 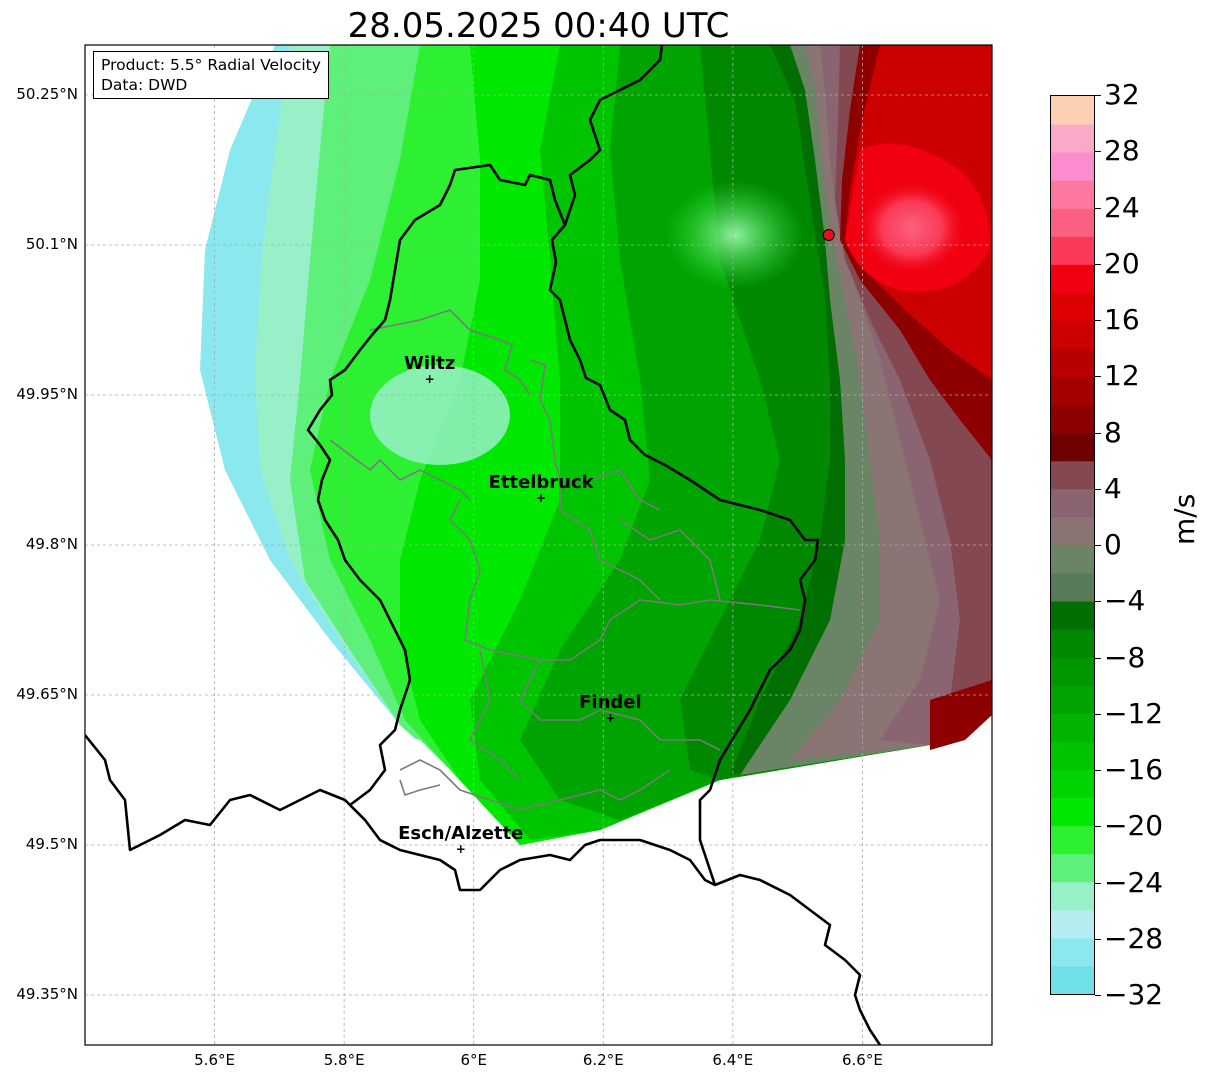 What do you see at coordinates (47, 994) in the screenshot?
I see `lat-tick-label: 49.35°N` at bounding box center [47, 994].